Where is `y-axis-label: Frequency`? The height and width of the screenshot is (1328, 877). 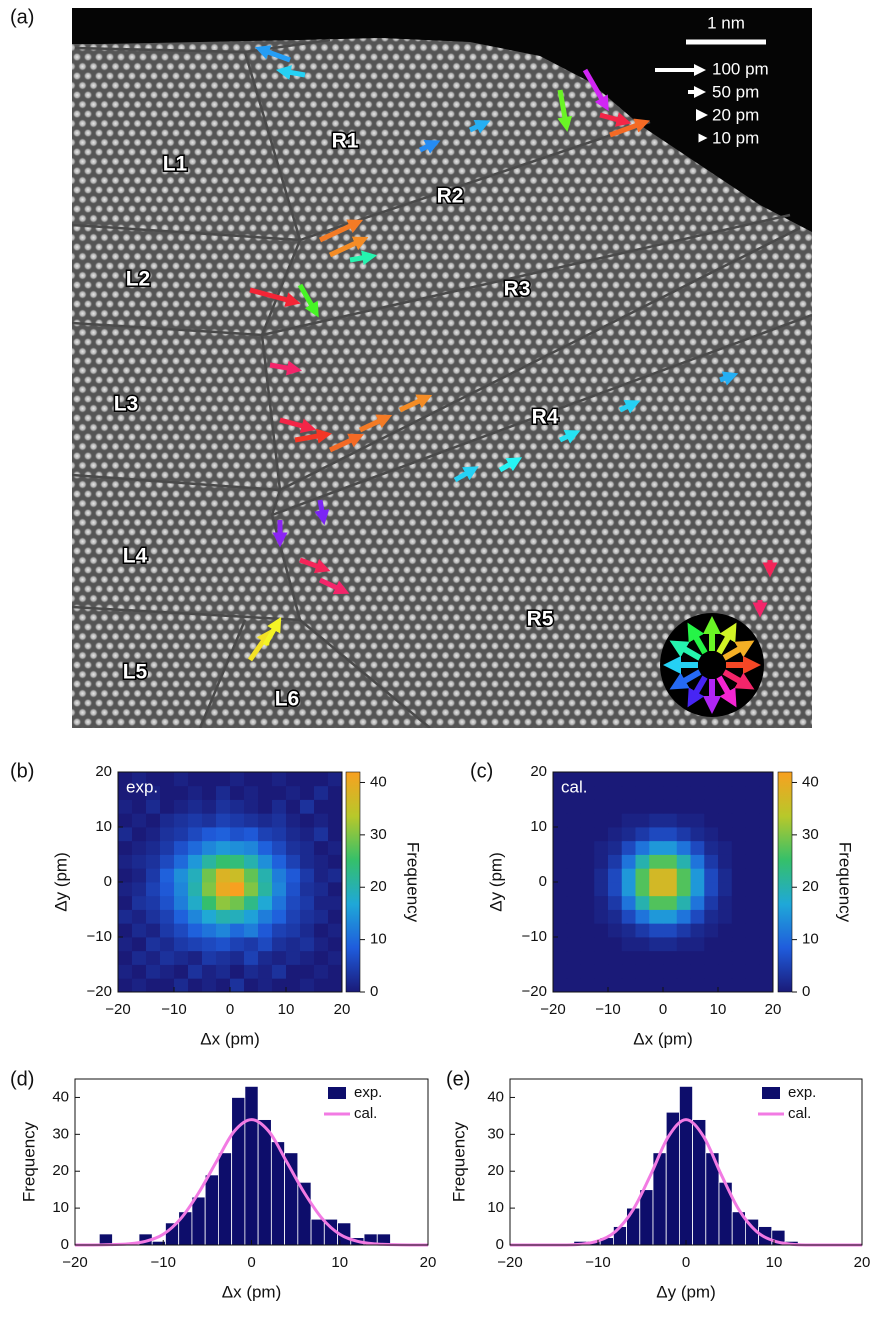
y-axis-label: Frequency is located at coordinates (28, 1161).